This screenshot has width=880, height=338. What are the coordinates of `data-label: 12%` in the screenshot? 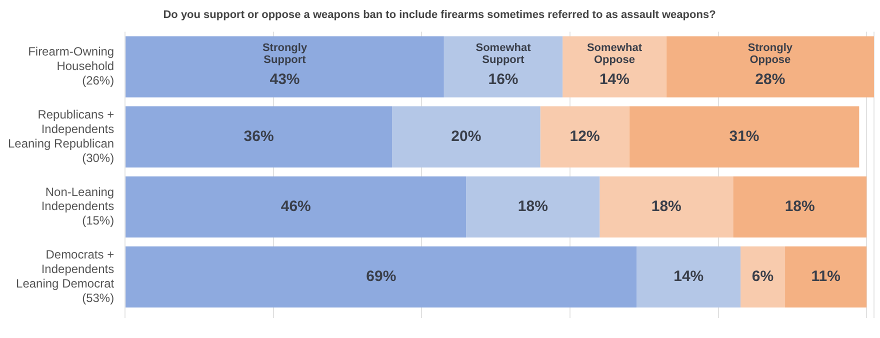 It's located at (585, 137).